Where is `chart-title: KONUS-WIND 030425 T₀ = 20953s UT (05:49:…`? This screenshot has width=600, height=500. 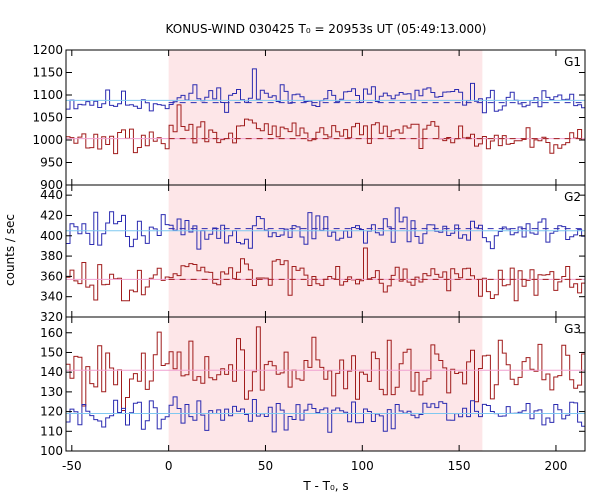 chart-title: KONUS-WIND 030425 T₀ = 20953s UT (05:49:… is located at coordinates (326, 29).